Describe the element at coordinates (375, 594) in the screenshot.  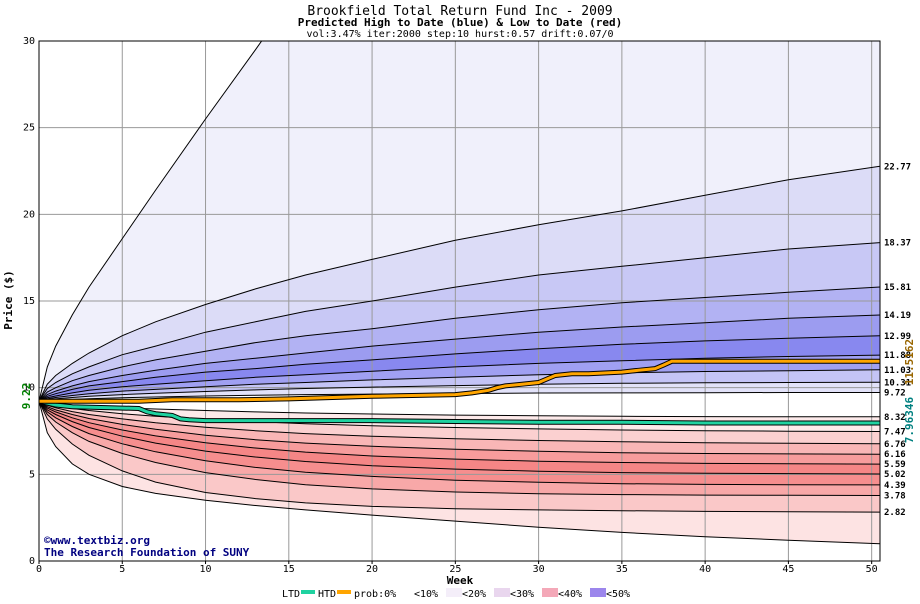
I see `legend-prob-label: prob:0%` at that location.